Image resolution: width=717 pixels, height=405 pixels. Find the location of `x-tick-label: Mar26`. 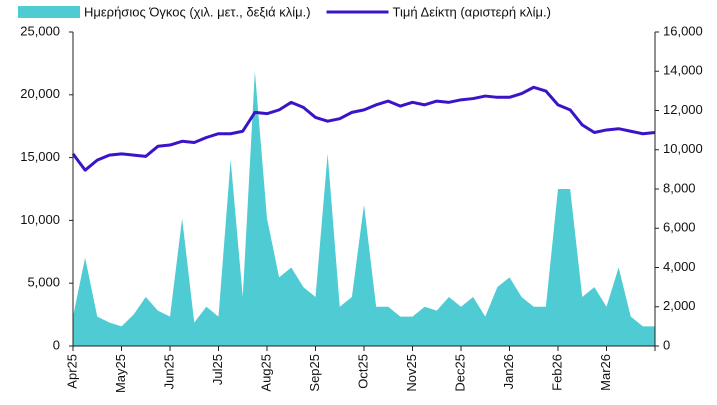

x-tick-label: Mar26 is located at coordinates (605, 372).